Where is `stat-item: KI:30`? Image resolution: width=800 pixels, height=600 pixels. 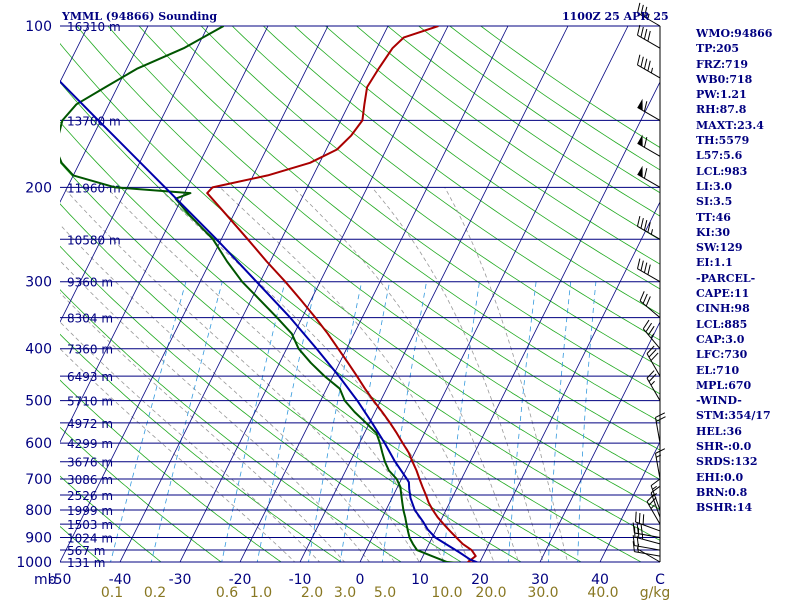 stat-item: KI:30 is located at coordinates (713, 232).